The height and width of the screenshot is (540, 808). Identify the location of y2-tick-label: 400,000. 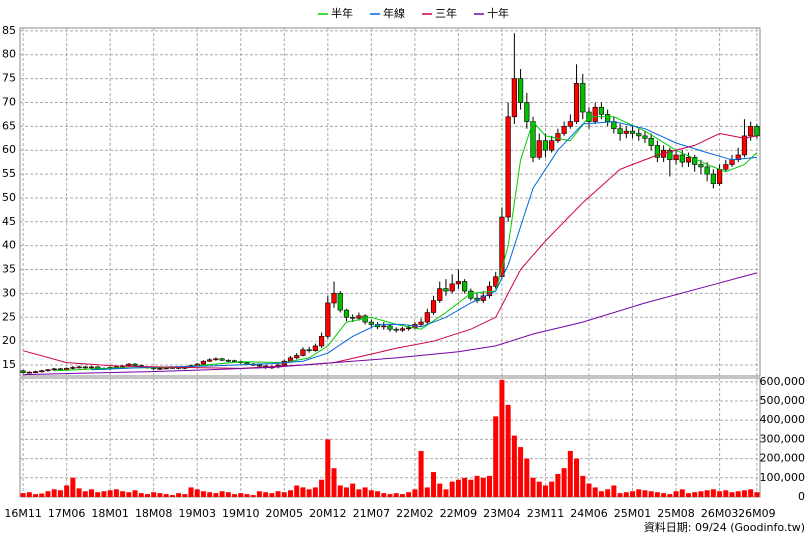
(783, 419).